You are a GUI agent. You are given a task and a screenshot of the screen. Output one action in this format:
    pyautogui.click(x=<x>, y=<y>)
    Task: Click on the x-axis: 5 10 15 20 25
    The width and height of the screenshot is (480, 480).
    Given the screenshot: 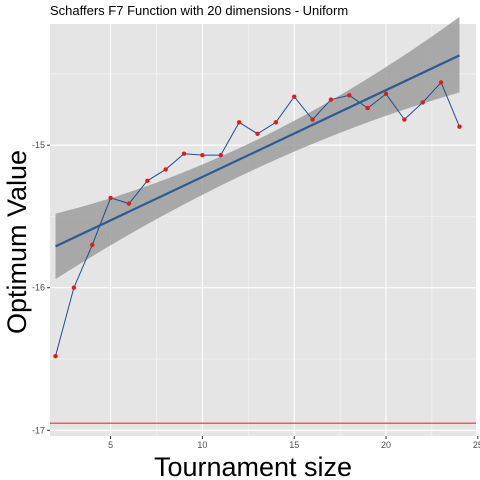 What is the action you would take?
    pyautogui.click(x=294, y=443)
    